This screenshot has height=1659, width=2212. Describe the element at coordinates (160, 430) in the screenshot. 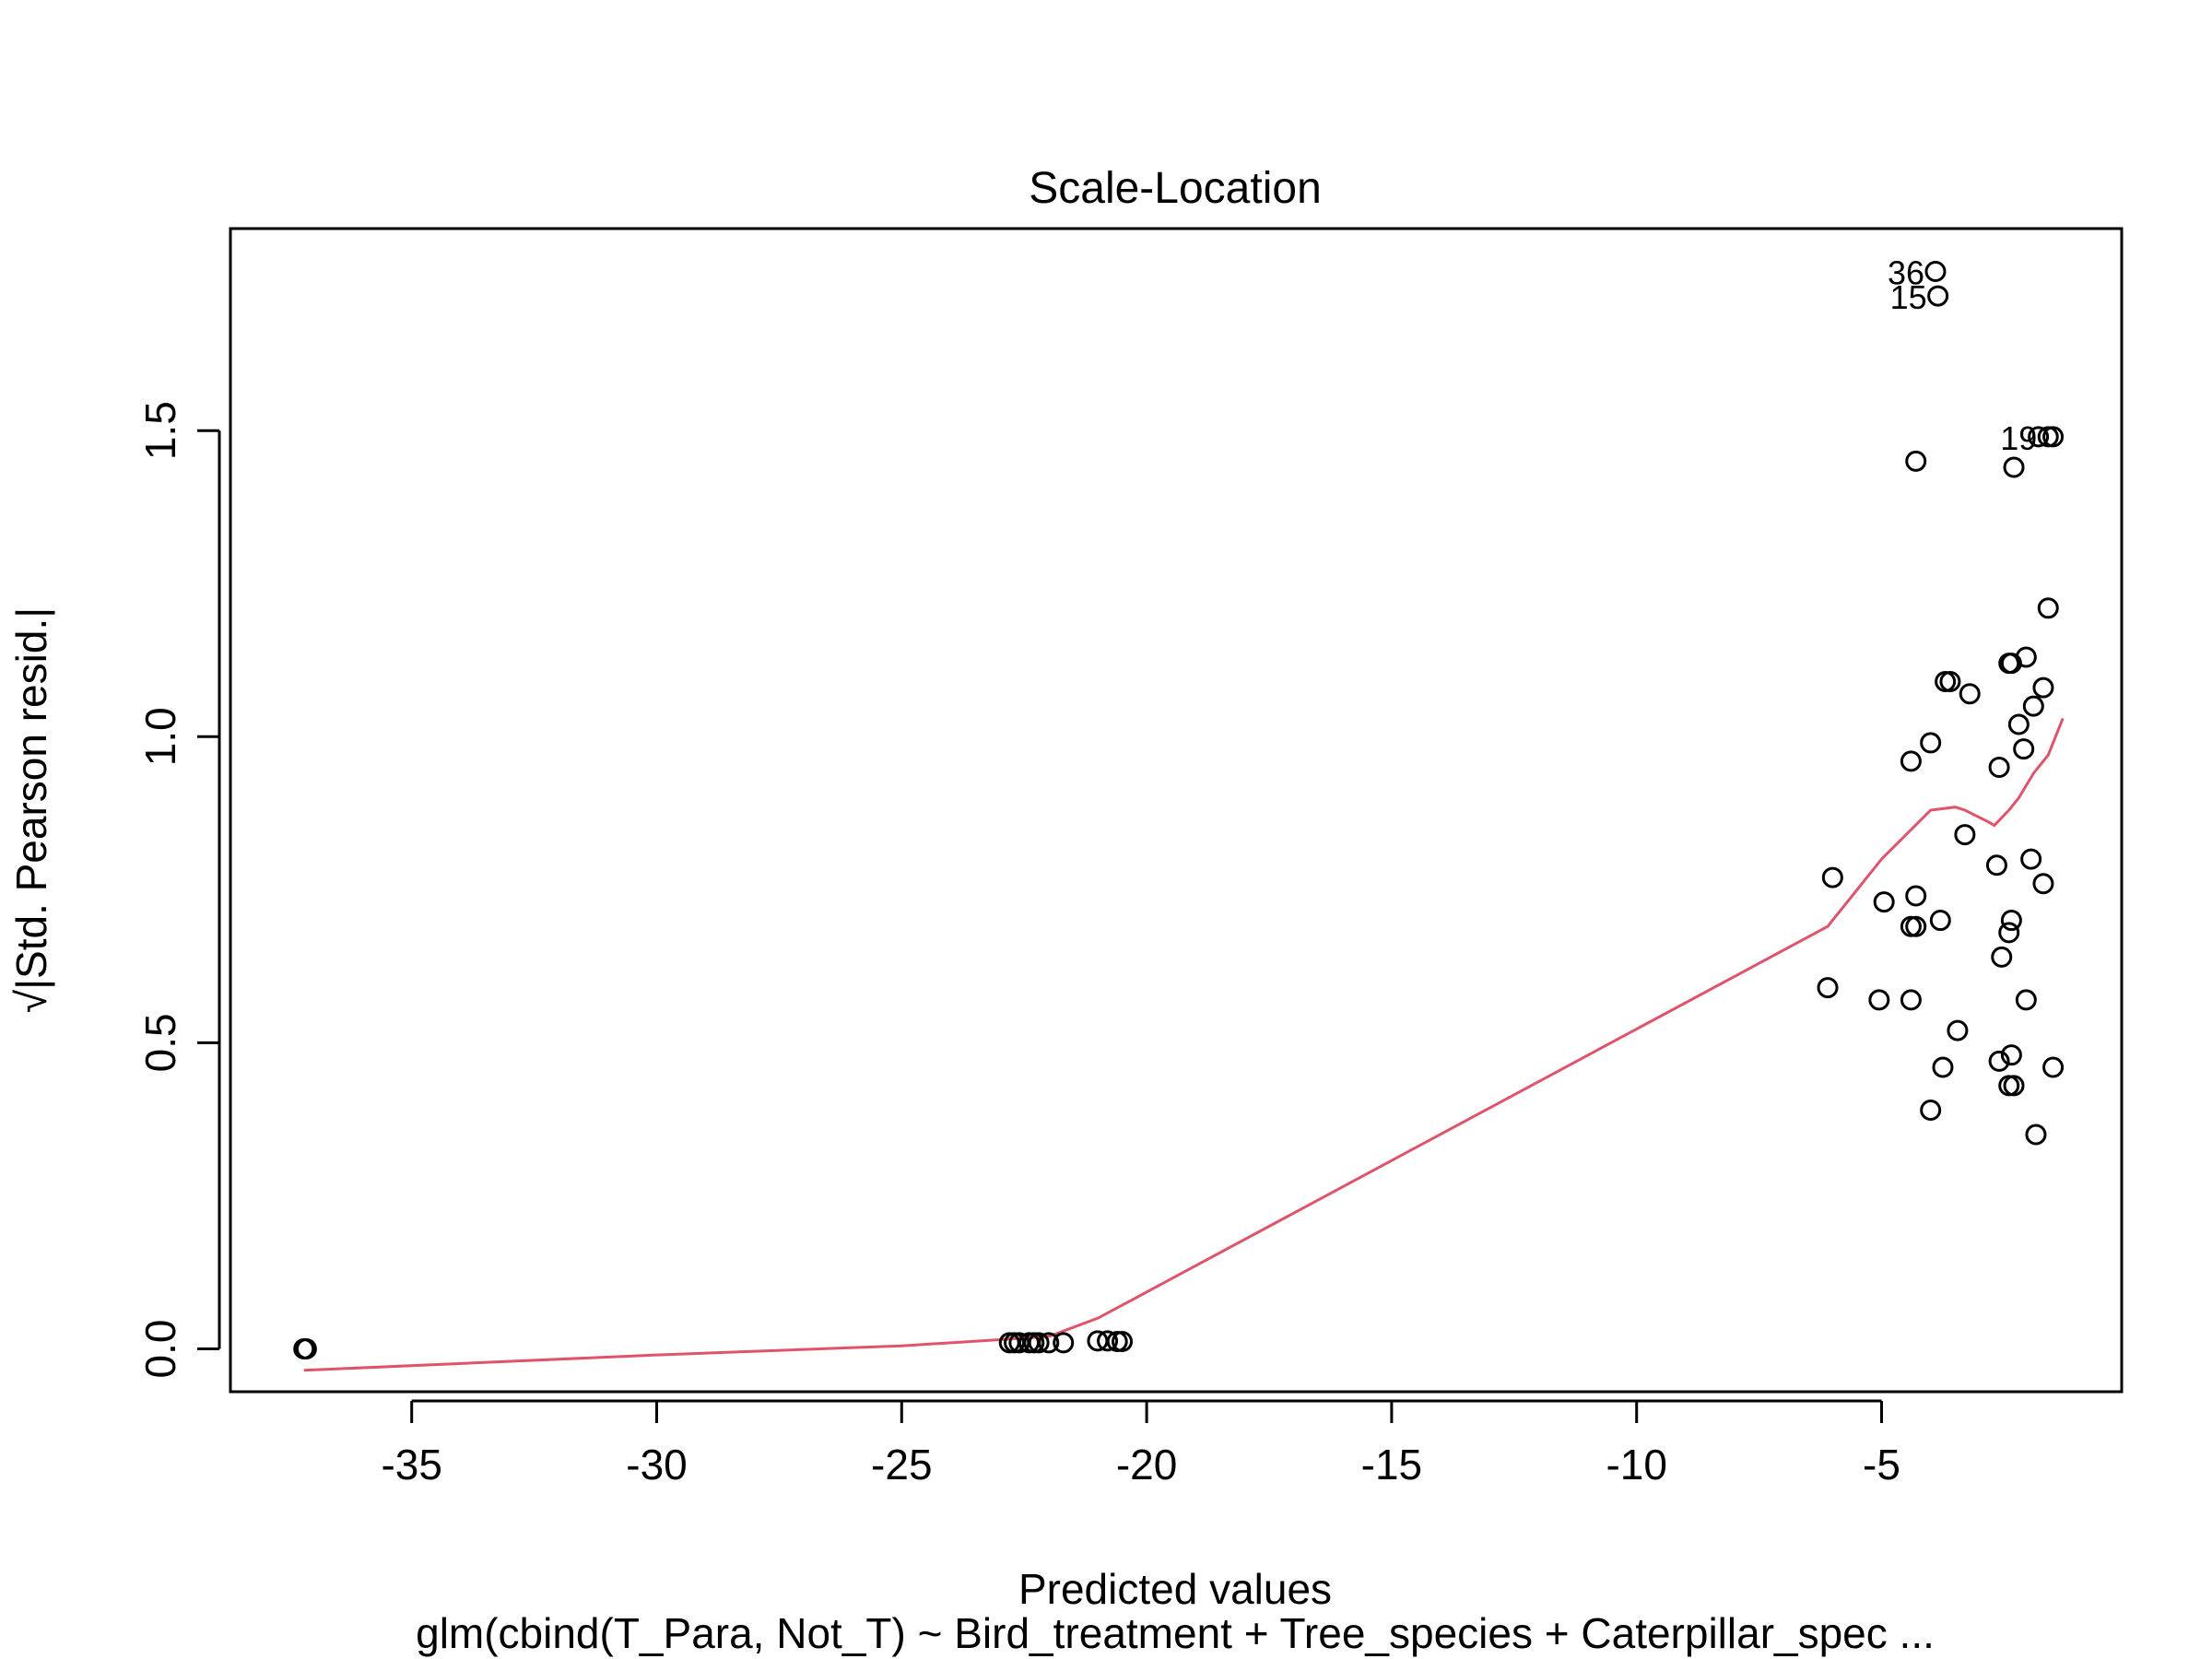

I see `y-tick-label: 1.5` at that location.